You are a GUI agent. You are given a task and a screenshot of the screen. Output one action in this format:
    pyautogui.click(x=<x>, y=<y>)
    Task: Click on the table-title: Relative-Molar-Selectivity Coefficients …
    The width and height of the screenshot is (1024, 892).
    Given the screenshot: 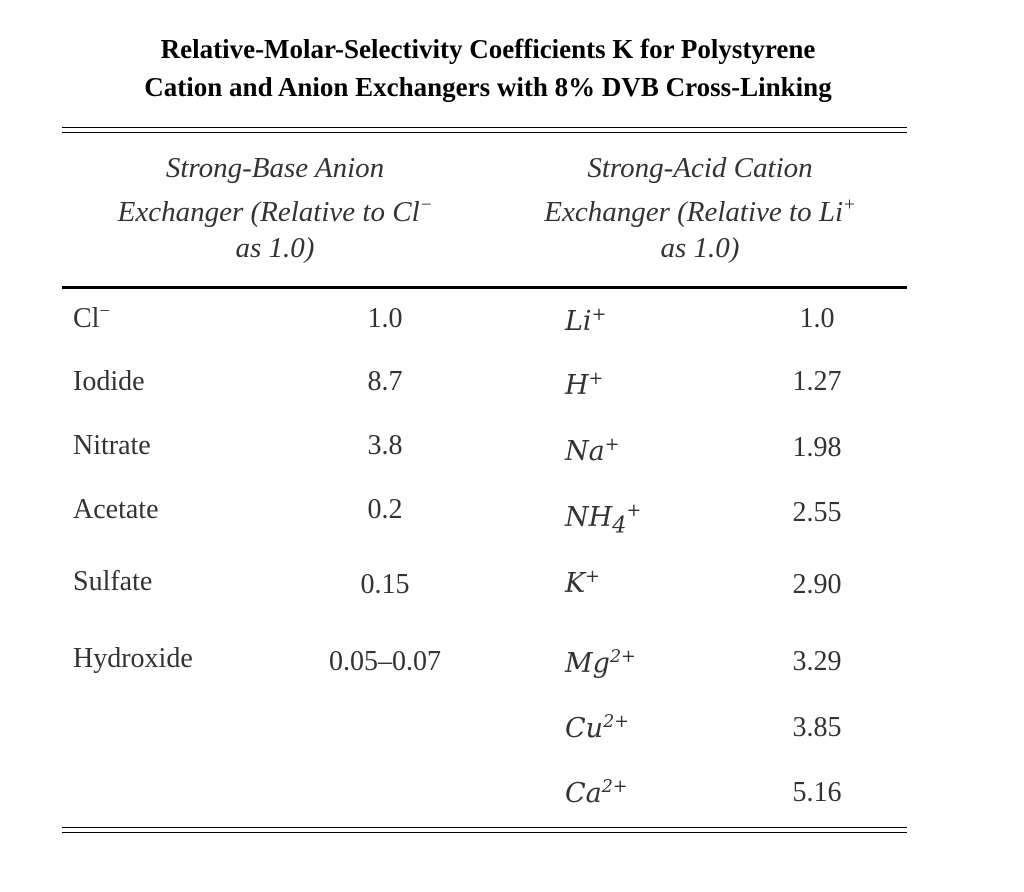 What is the action you would take?
    pyautogui.click(x=488, y=68)
    